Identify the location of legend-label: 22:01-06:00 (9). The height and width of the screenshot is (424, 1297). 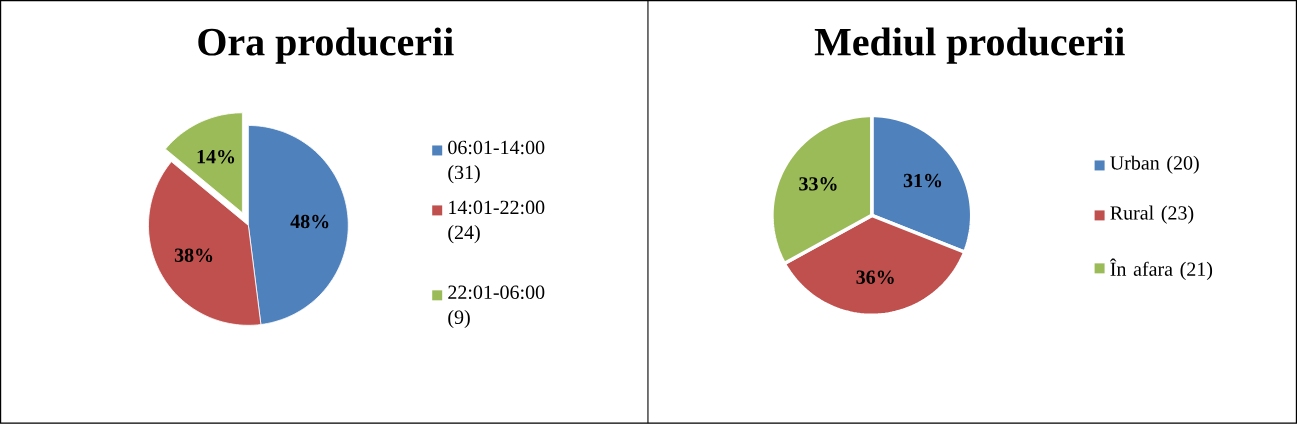
(496, 307).